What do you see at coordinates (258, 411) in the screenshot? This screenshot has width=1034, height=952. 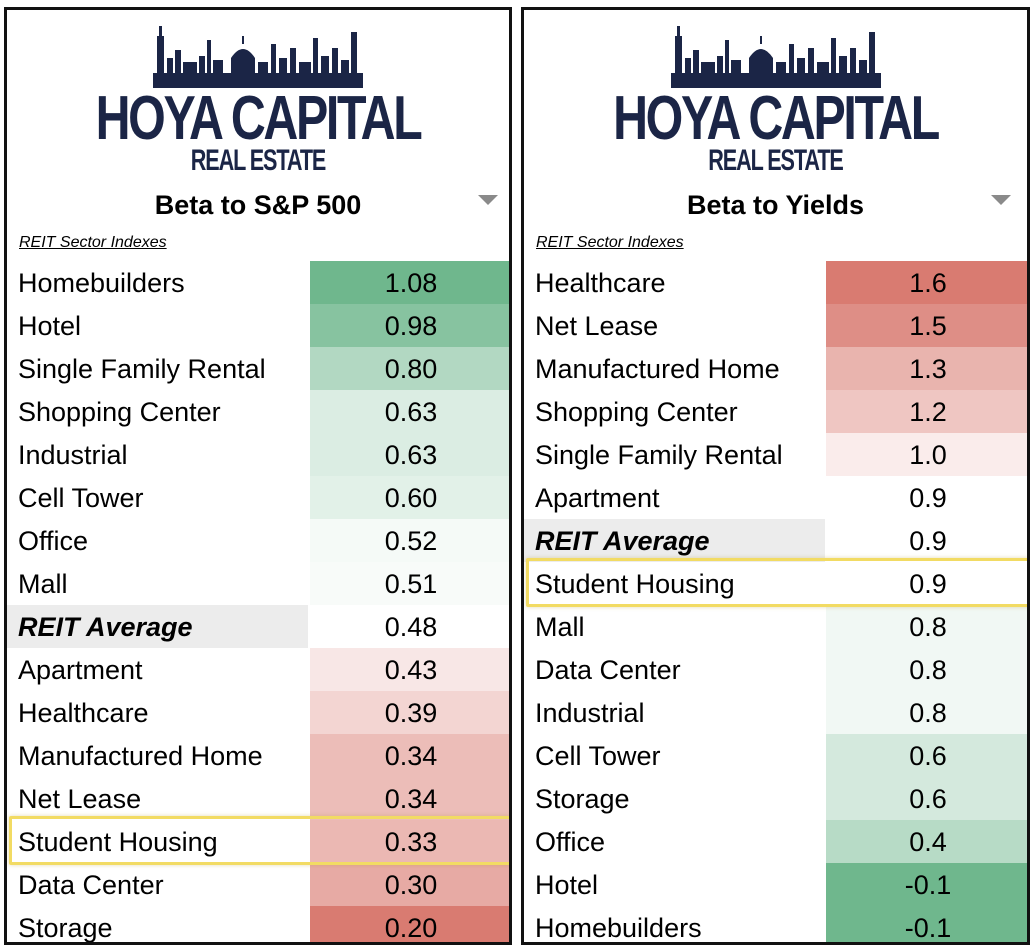 I see `table-row: Shopping Center 0.63` at bounding box center [258, 411].